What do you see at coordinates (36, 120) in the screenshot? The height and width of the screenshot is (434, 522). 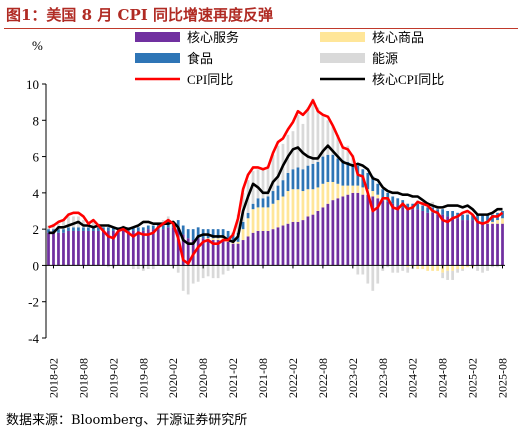 I see `y-tick-label: 8` at bounding box center [36, 120].